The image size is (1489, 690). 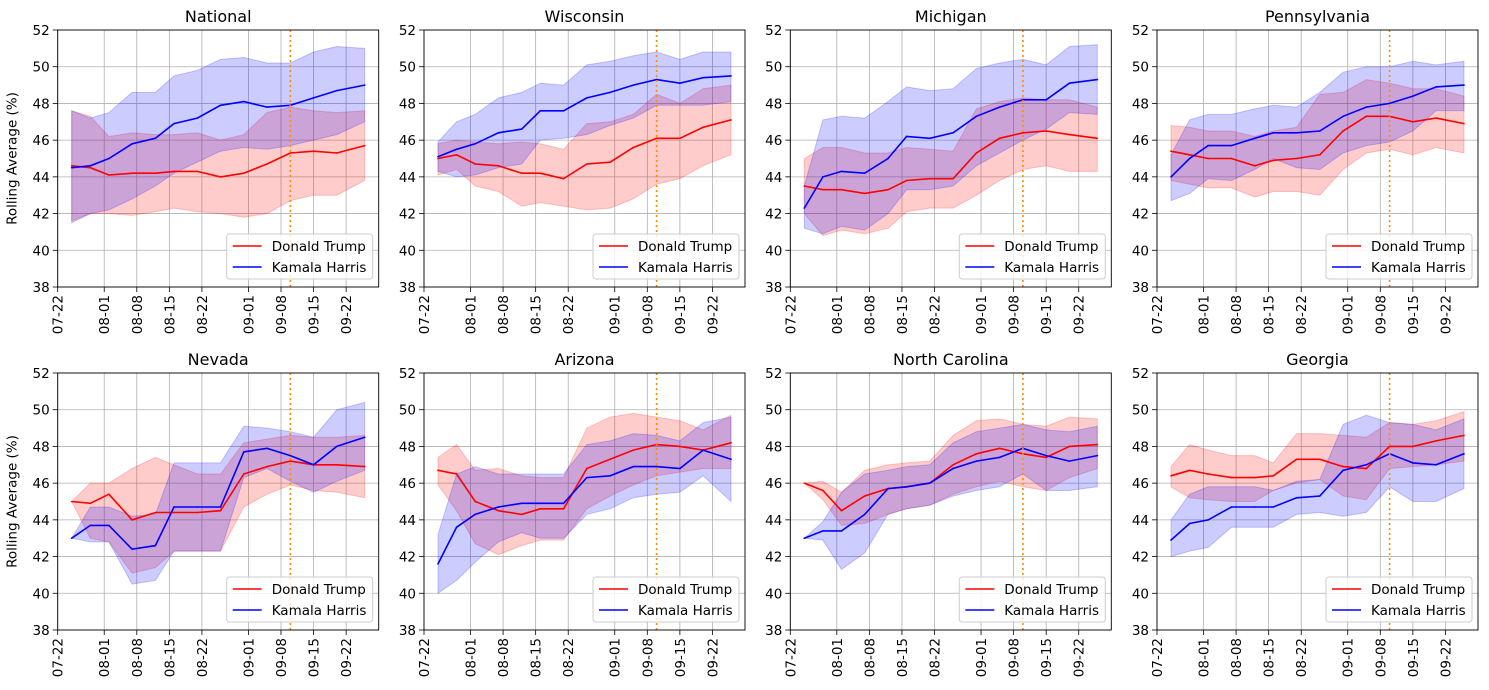 What do you see at coordinates (1140, 594) in the screenshot?
I see `y-tick-label: 40` at bounding box center [1140, 594].